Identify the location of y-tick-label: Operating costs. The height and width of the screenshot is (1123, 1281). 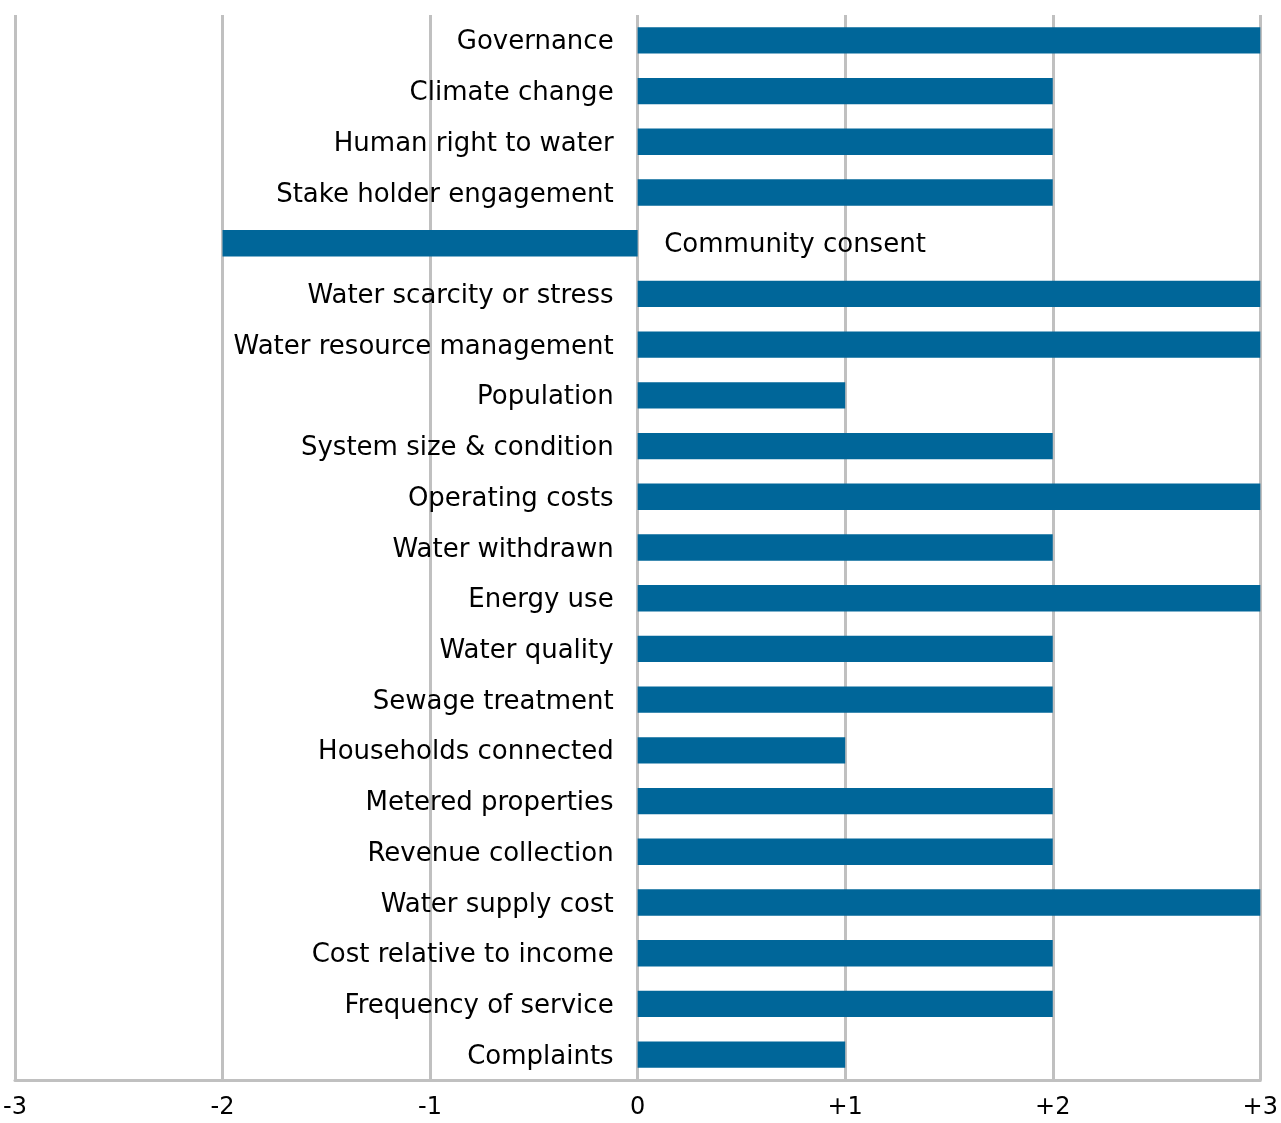
(510, 496).